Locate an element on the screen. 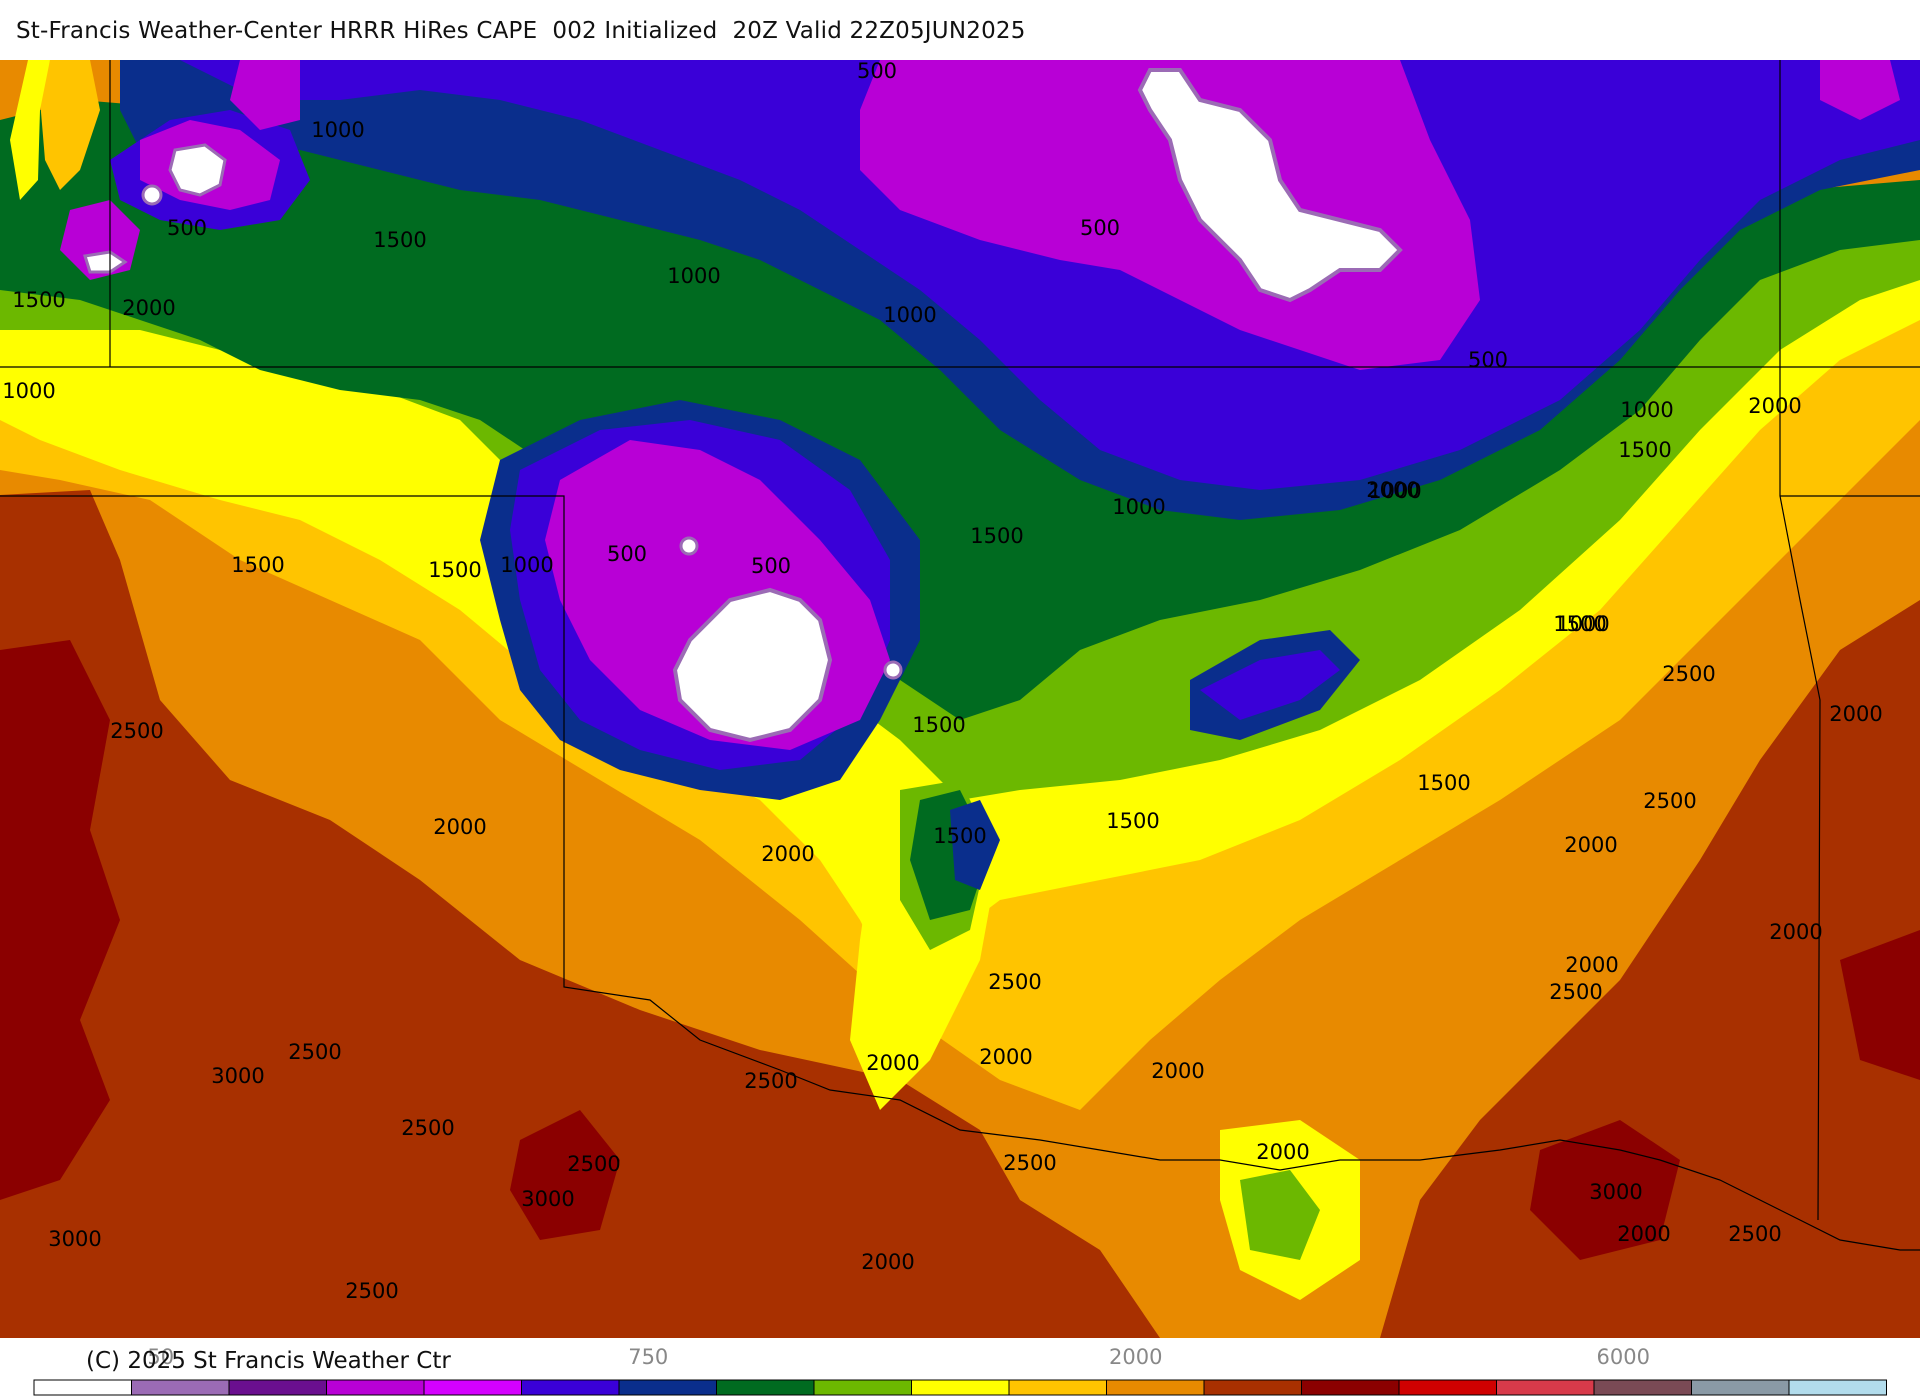  colorbar-boxes is located at coordinates (960, 1387).